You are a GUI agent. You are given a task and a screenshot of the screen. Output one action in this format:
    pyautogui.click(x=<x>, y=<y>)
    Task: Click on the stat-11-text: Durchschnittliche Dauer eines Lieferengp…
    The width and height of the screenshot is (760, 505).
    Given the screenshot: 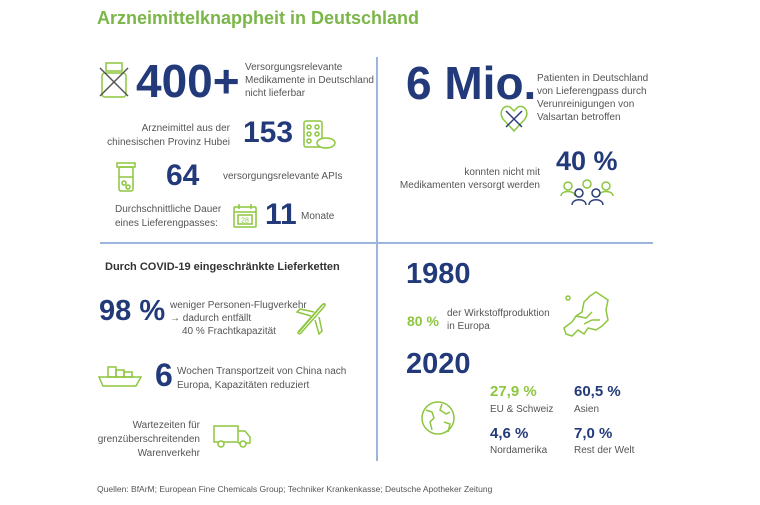 What is the action you would take?
    pyautogui.click(x=168, y=217)
    